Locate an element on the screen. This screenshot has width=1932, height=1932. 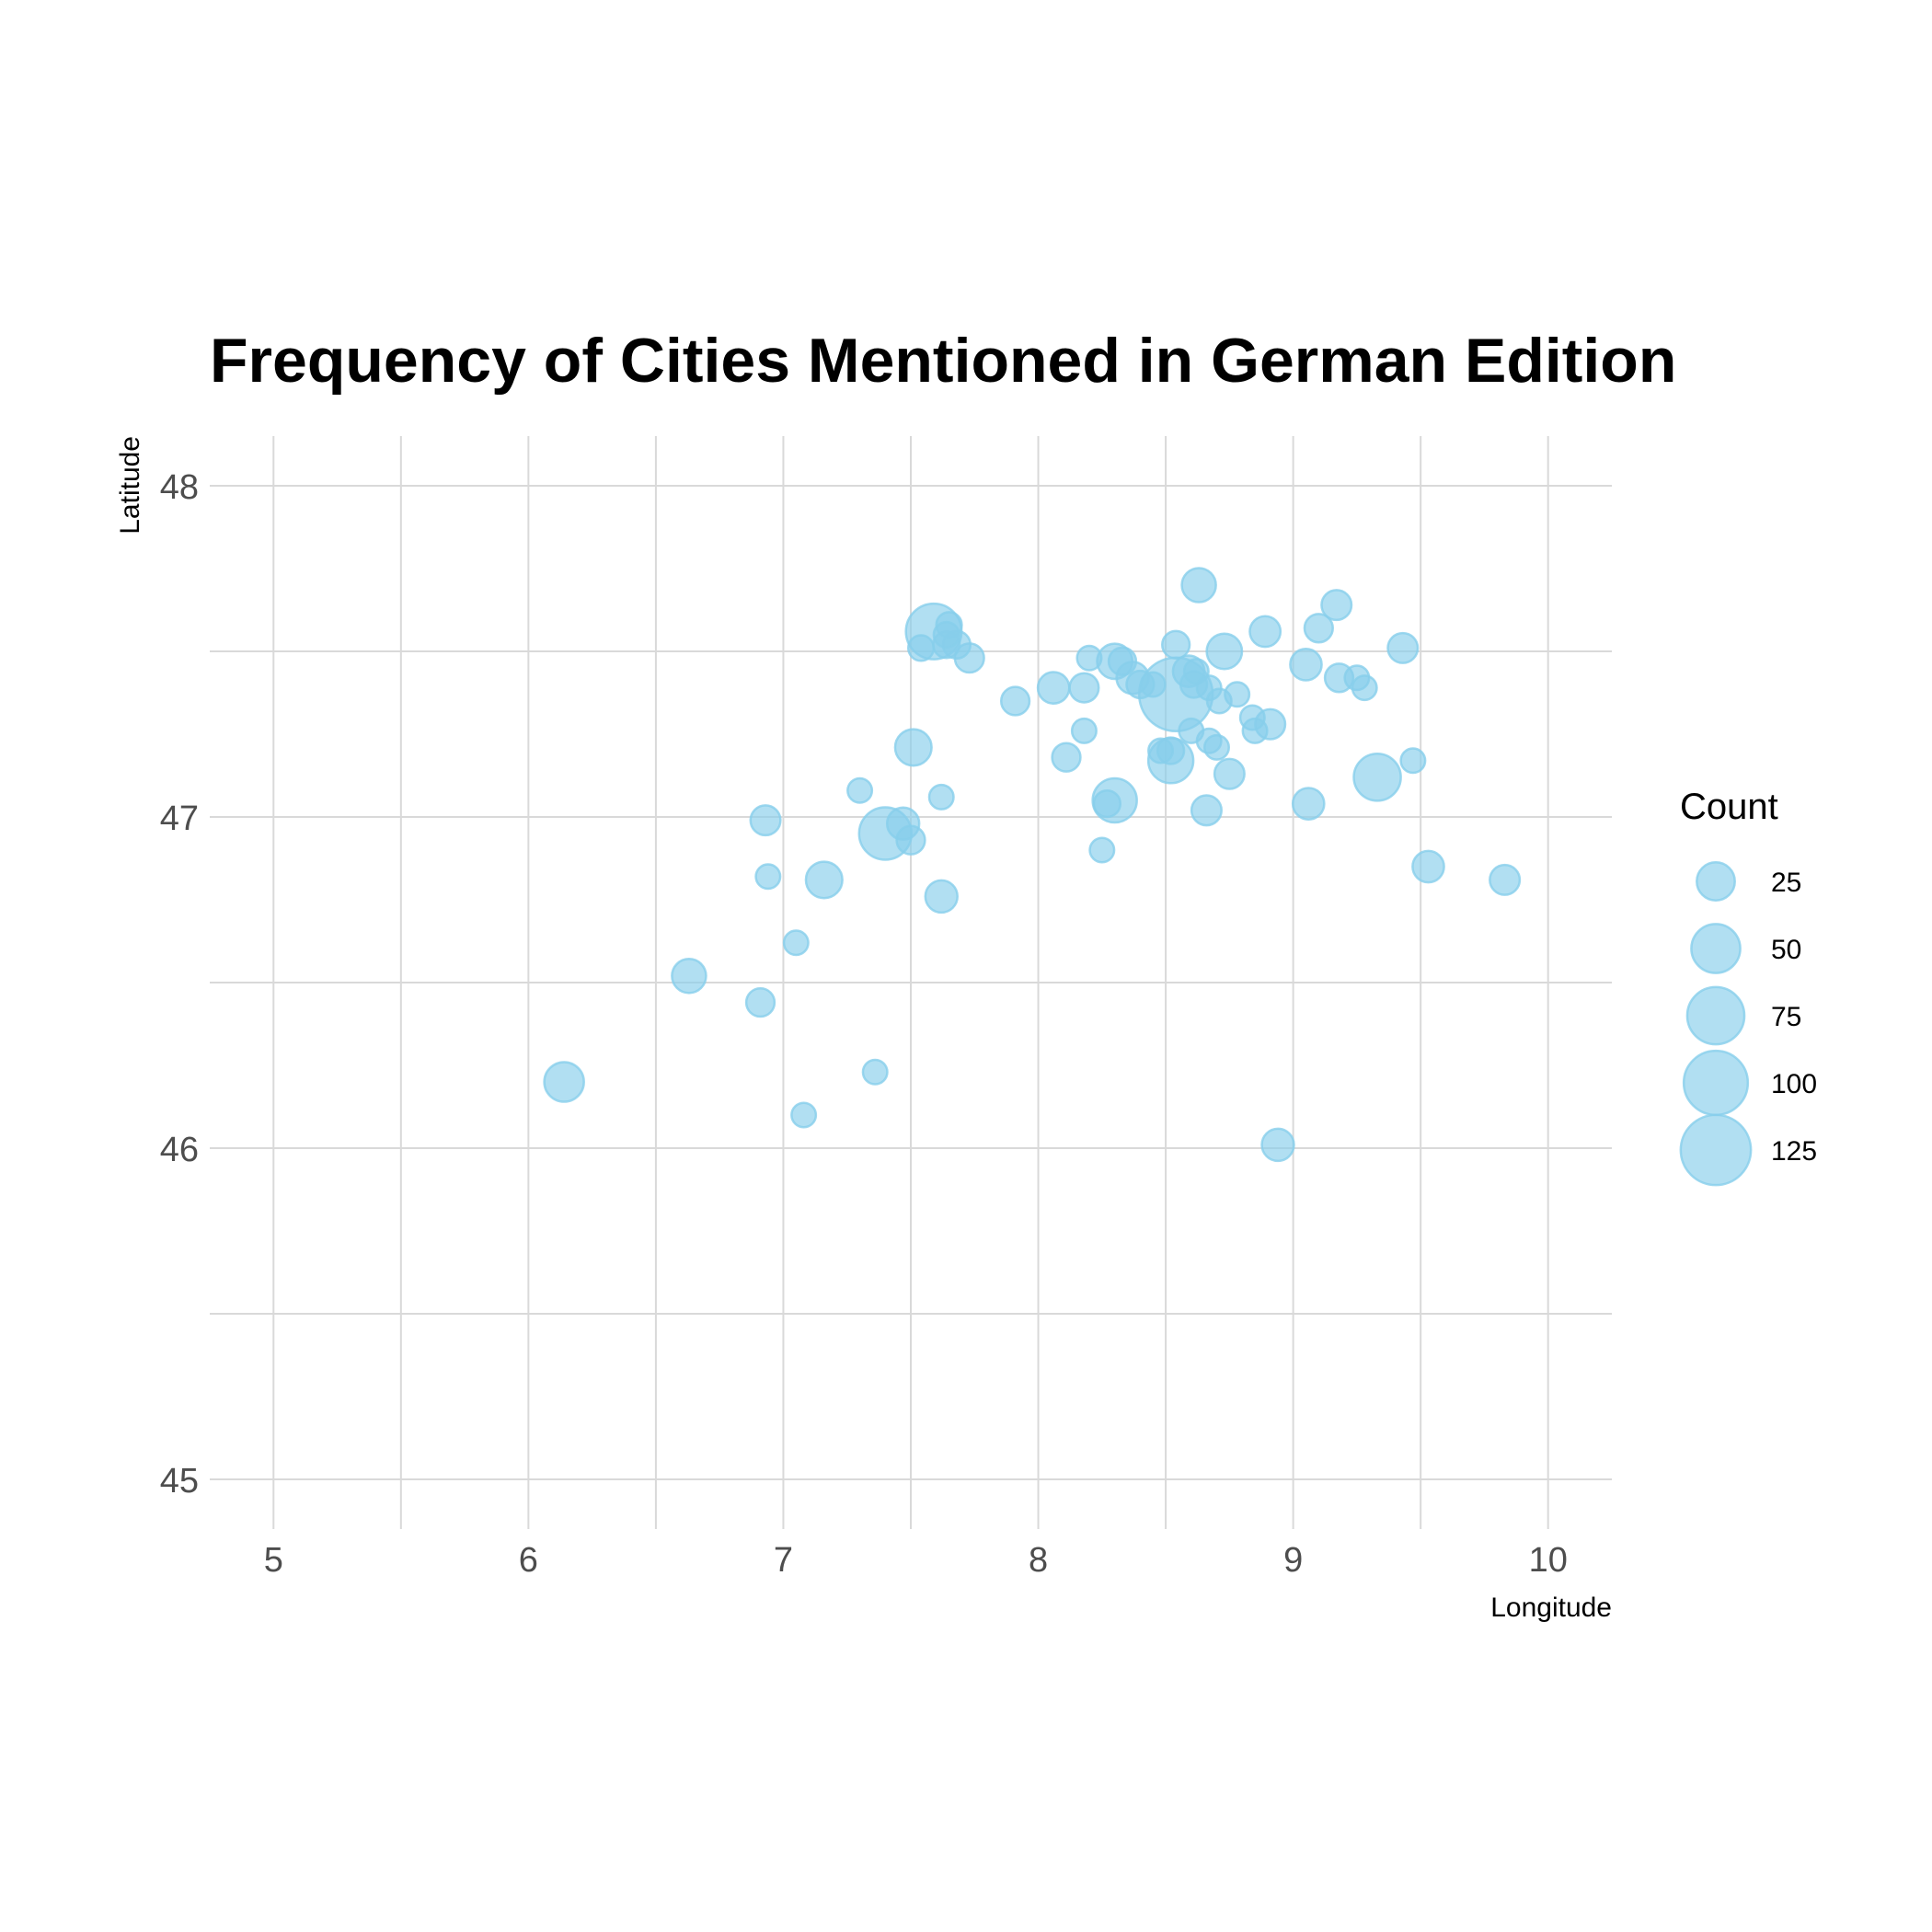
legend-label: 25 is located at coordinates (1786, 883).